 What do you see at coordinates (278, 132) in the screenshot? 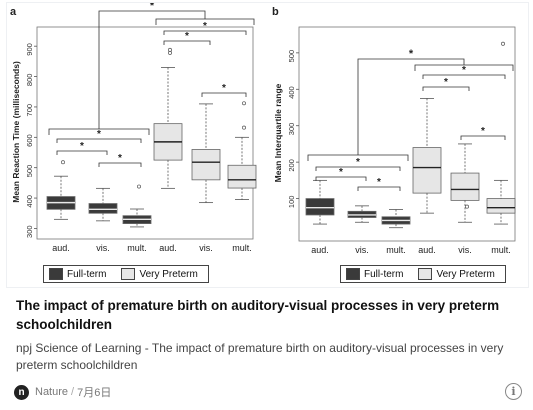
I see `y-axis-label: Mean Interquartile range` at bounding box center [278, 132].